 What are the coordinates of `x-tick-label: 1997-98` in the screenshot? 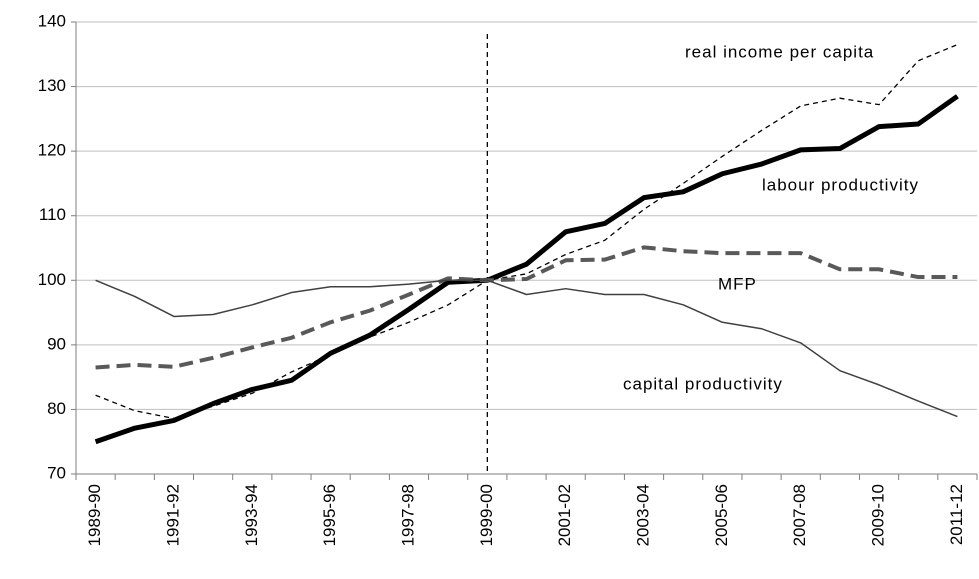 It's located at (407, 515).